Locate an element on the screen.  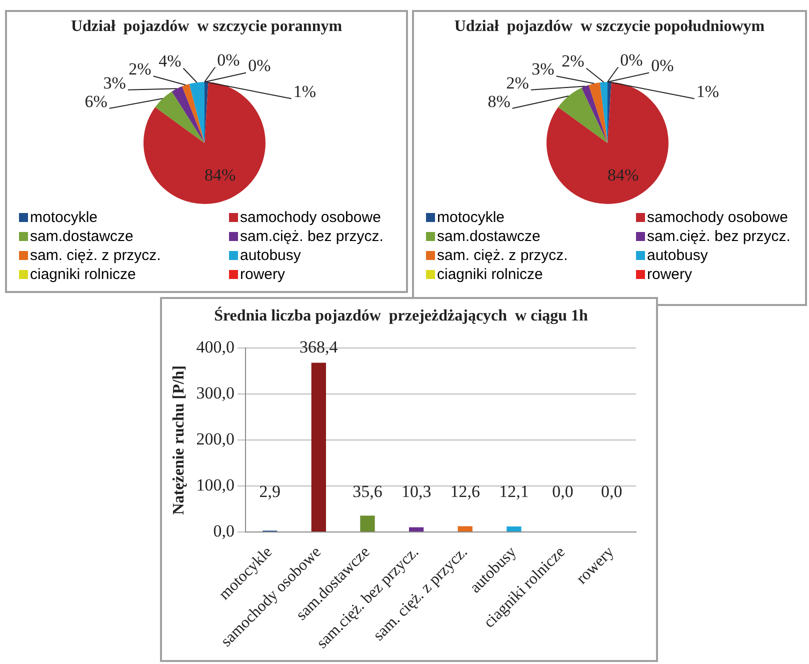
data-label: 10,3 is located at coordinates (416, 491).